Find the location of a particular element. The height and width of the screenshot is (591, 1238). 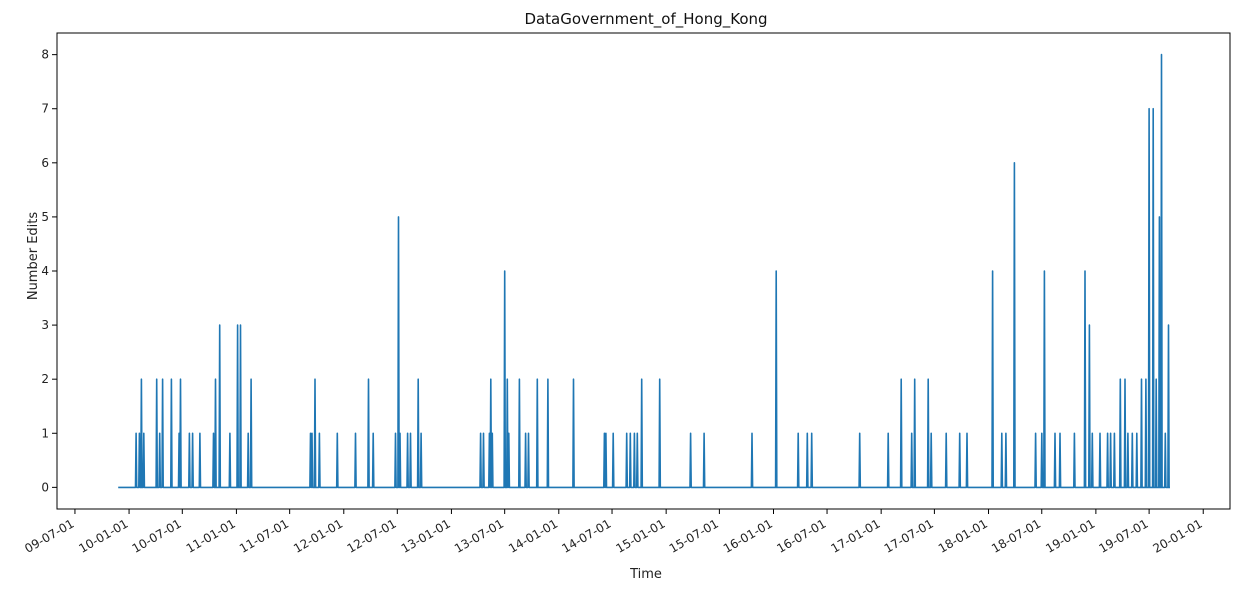

x-tick-label: 09-07-01 is located at coordinates (49, 535).